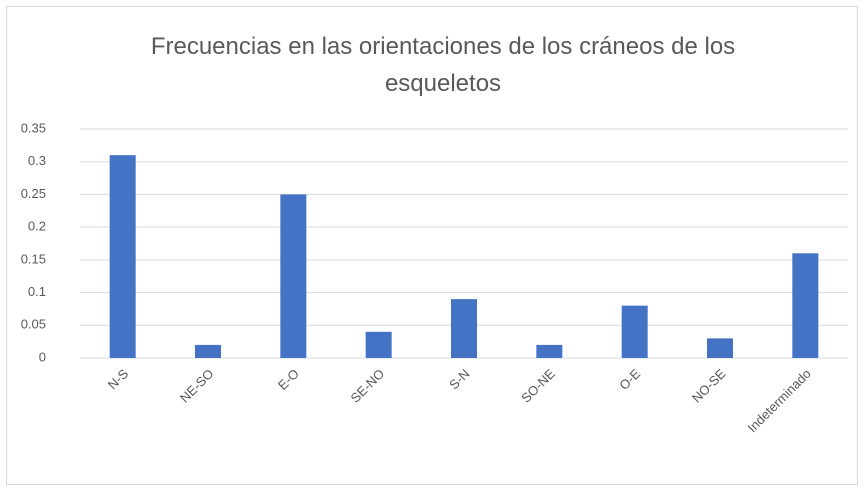  What do you see at coordinates (33, 193) in the screenshot?
I see `y-tick-label: 0.25` at bounding box center [33, 193].